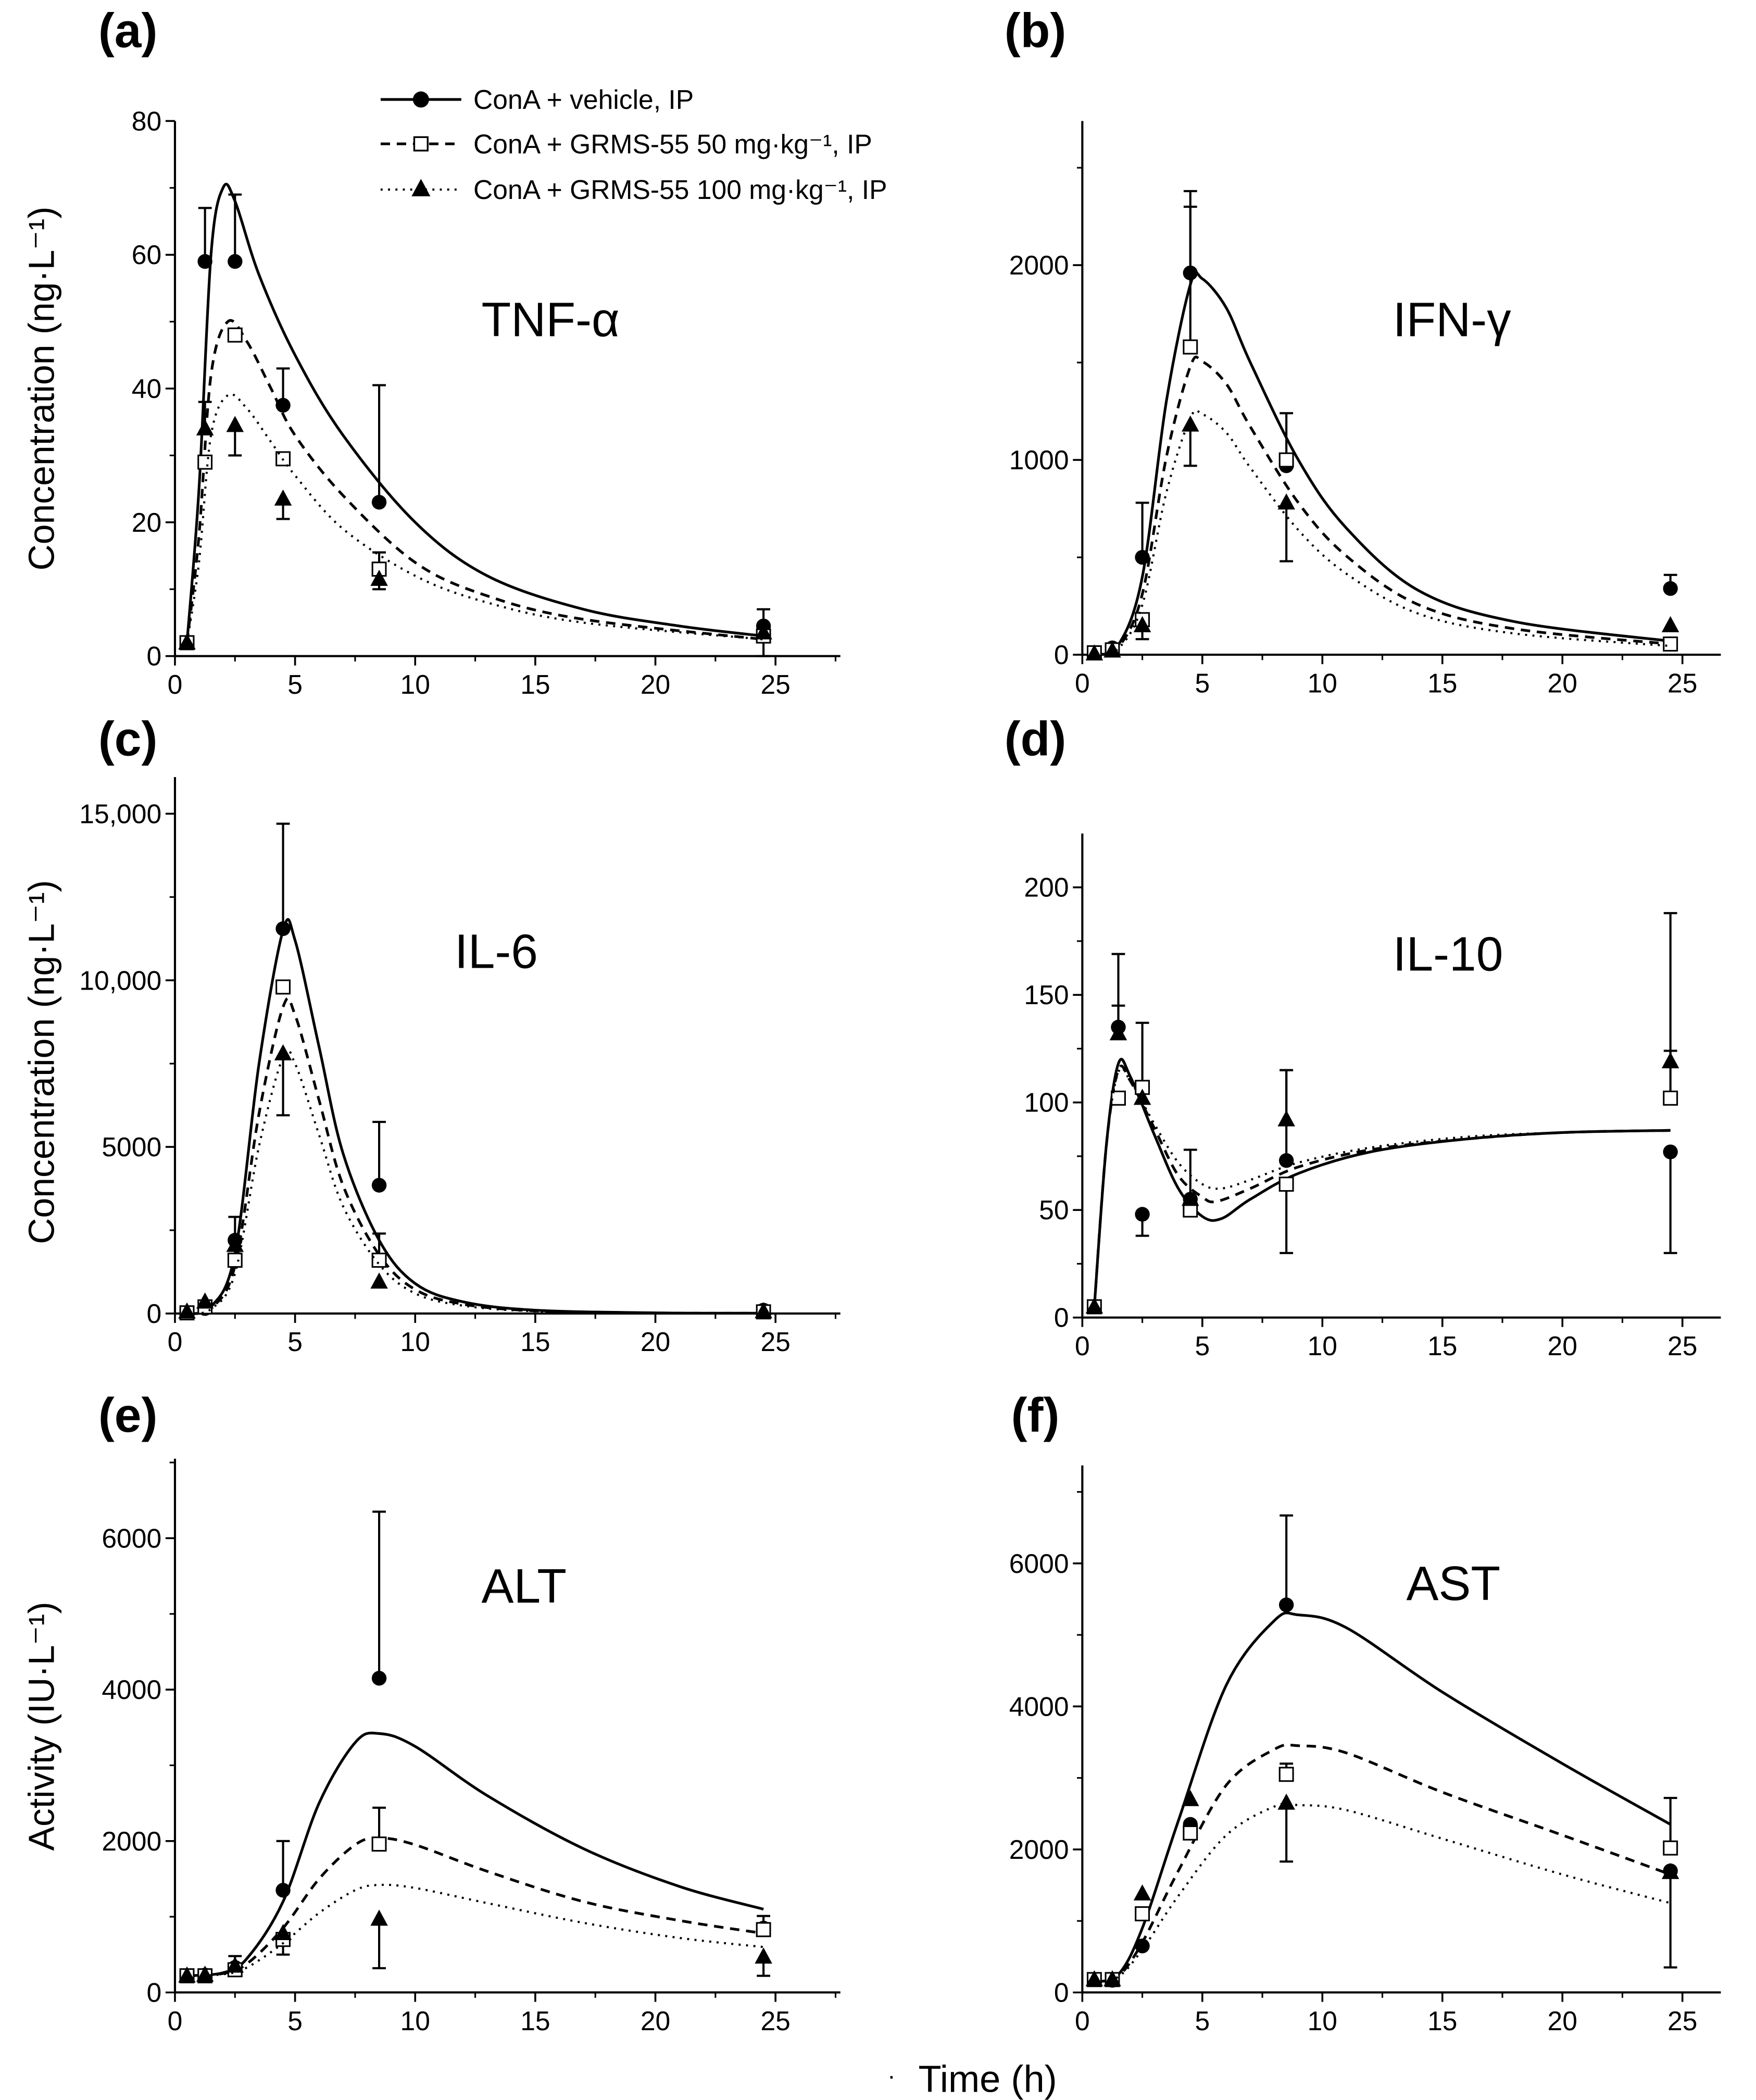 This screenshot has width=1756, height=2100. Describe the element at coordinates (1453, 1583) in the screenshot. I see `panel-title: AST` at that location.